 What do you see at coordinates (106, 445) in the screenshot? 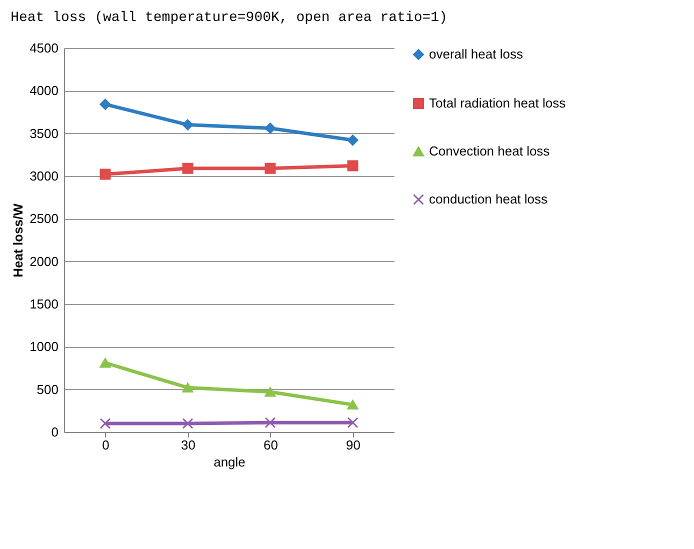
I see `x-tick-label: 0` at bounding box center [106, 445].